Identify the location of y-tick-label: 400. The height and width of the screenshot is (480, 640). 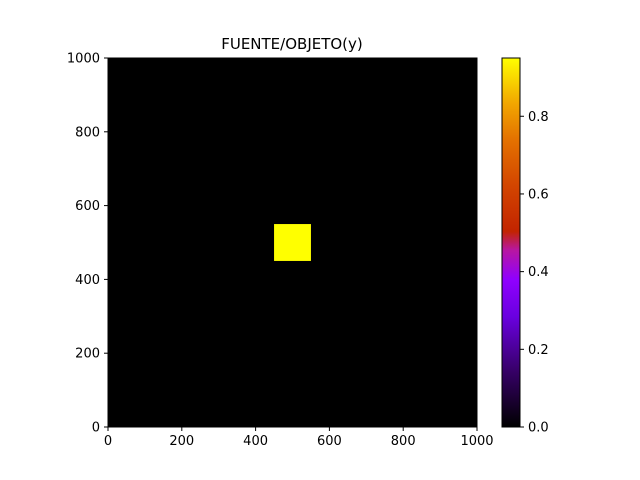
(87, 280).